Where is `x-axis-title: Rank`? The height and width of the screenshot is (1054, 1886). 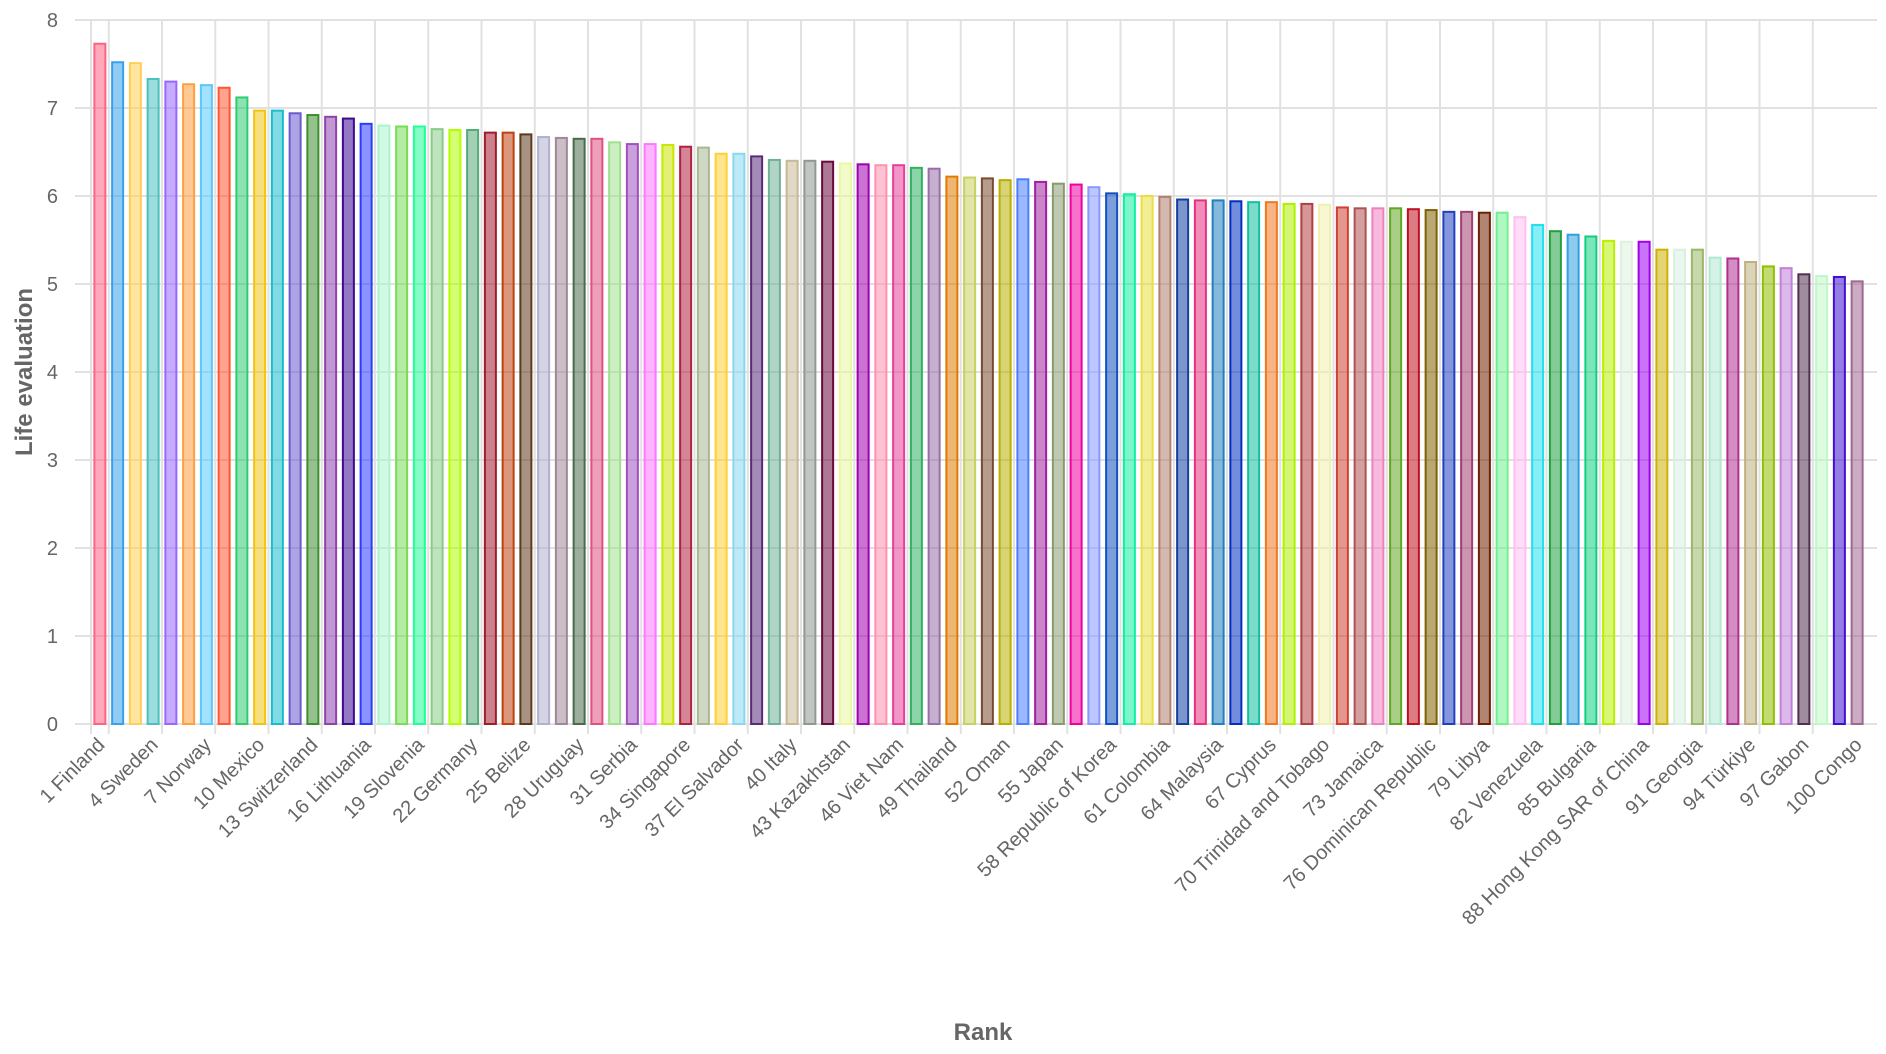
x-axis-title: Rank is located at coordinates (983, 1032).